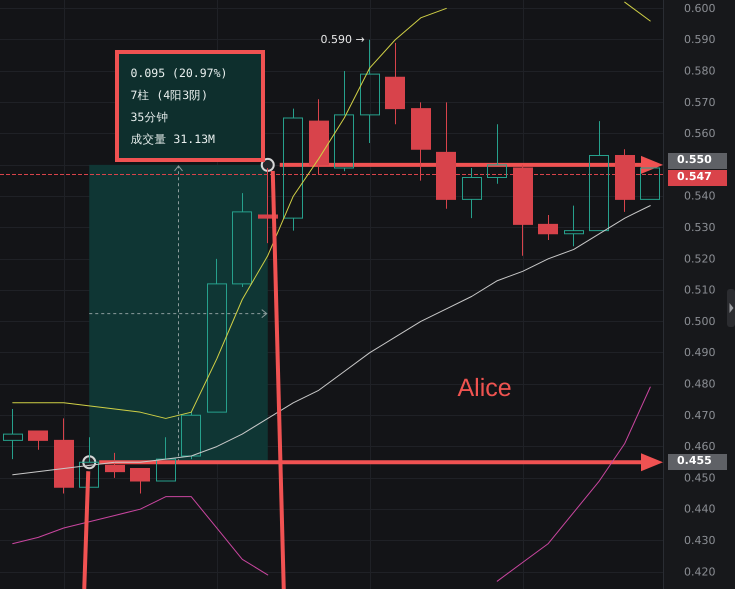 The image size is (735, 589). I want to click on y-tick-label: 0.480, so click(700, 384).